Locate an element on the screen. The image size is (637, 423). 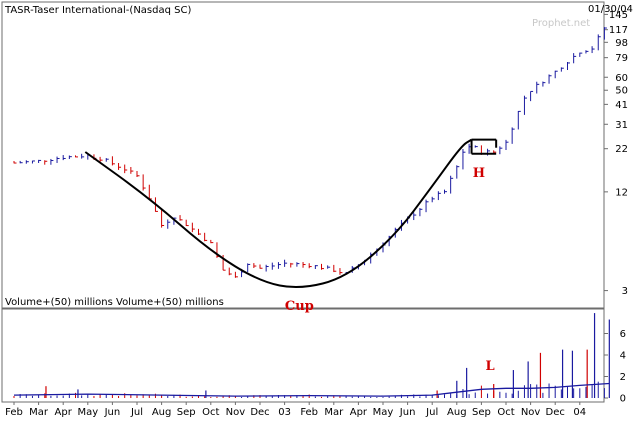
price-tick-label: 12 is located at coordinates (621, 192).